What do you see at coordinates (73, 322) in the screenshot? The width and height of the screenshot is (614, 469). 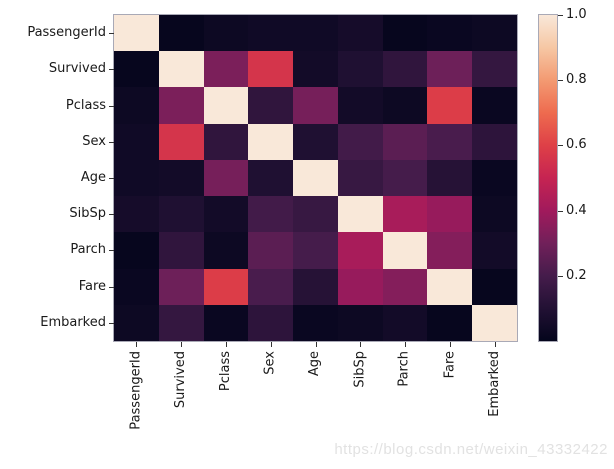 I see `y-tick-label: Embarked` at bounding box center [73, 322].